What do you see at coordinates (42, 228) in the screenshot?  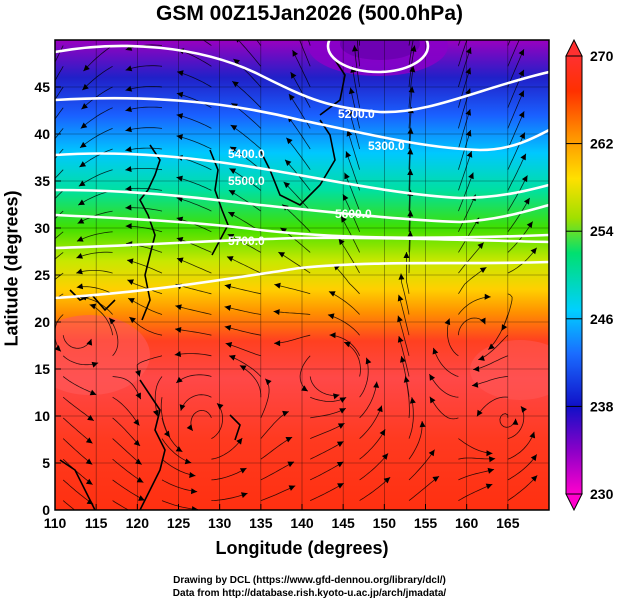 I see `y-tick-label: 30` at bounding box center [42, 228].